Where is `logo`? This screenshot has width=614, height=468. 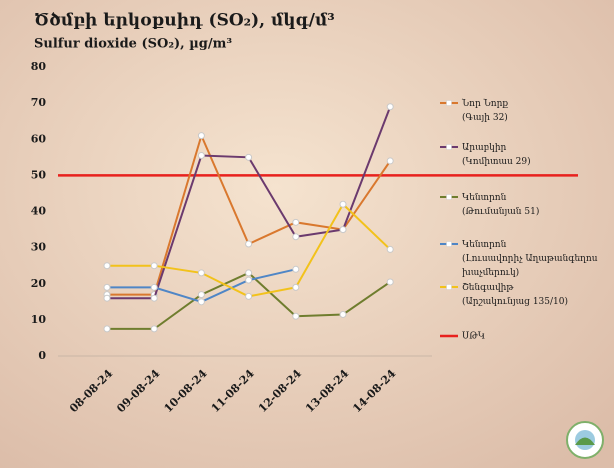
logo is located at coordinates (585, 440).